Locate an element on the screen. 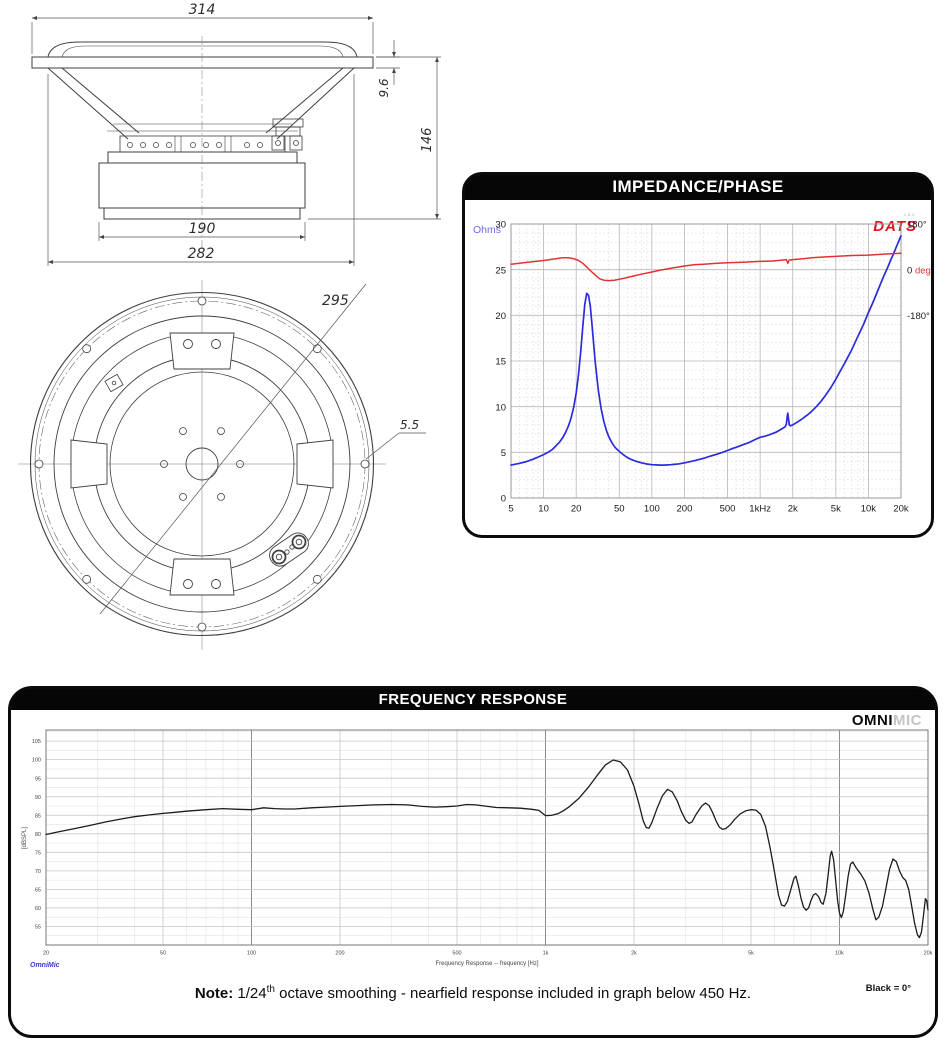  svg-text: 30 is located at coordinates (500, 225).